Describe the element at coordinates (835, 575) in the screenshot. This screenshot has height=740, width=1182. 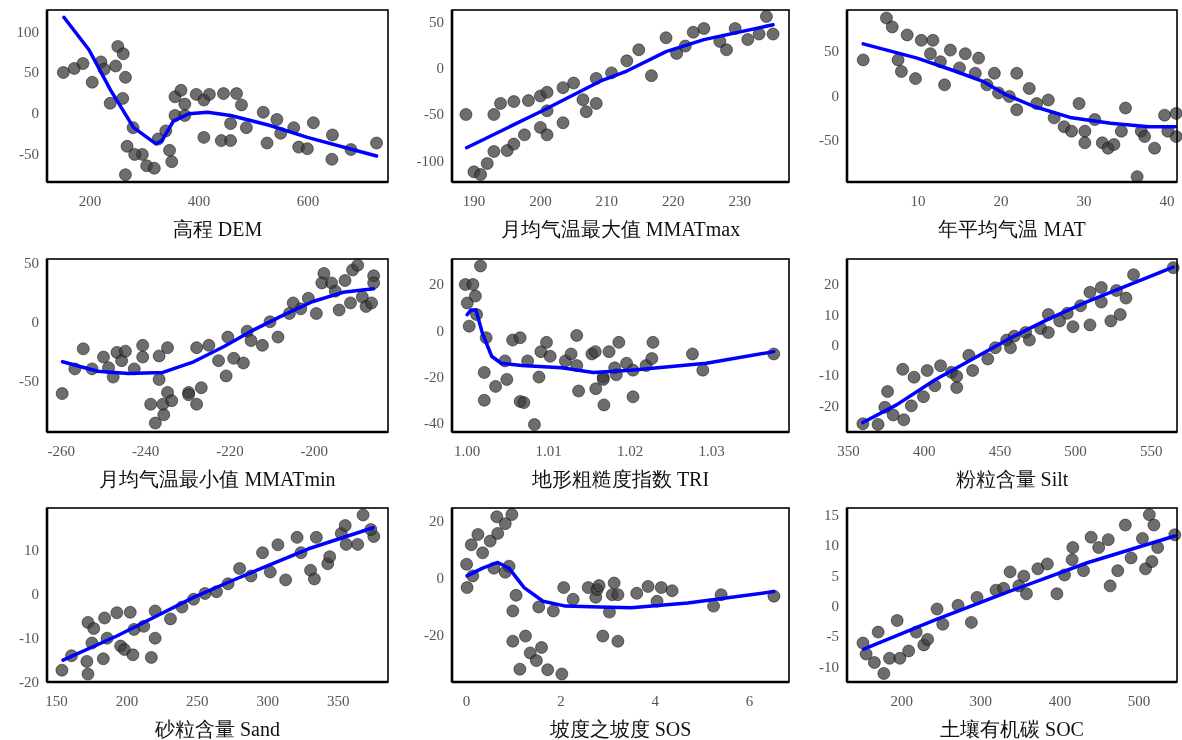
I see `y-tick-label: 5` at that location.